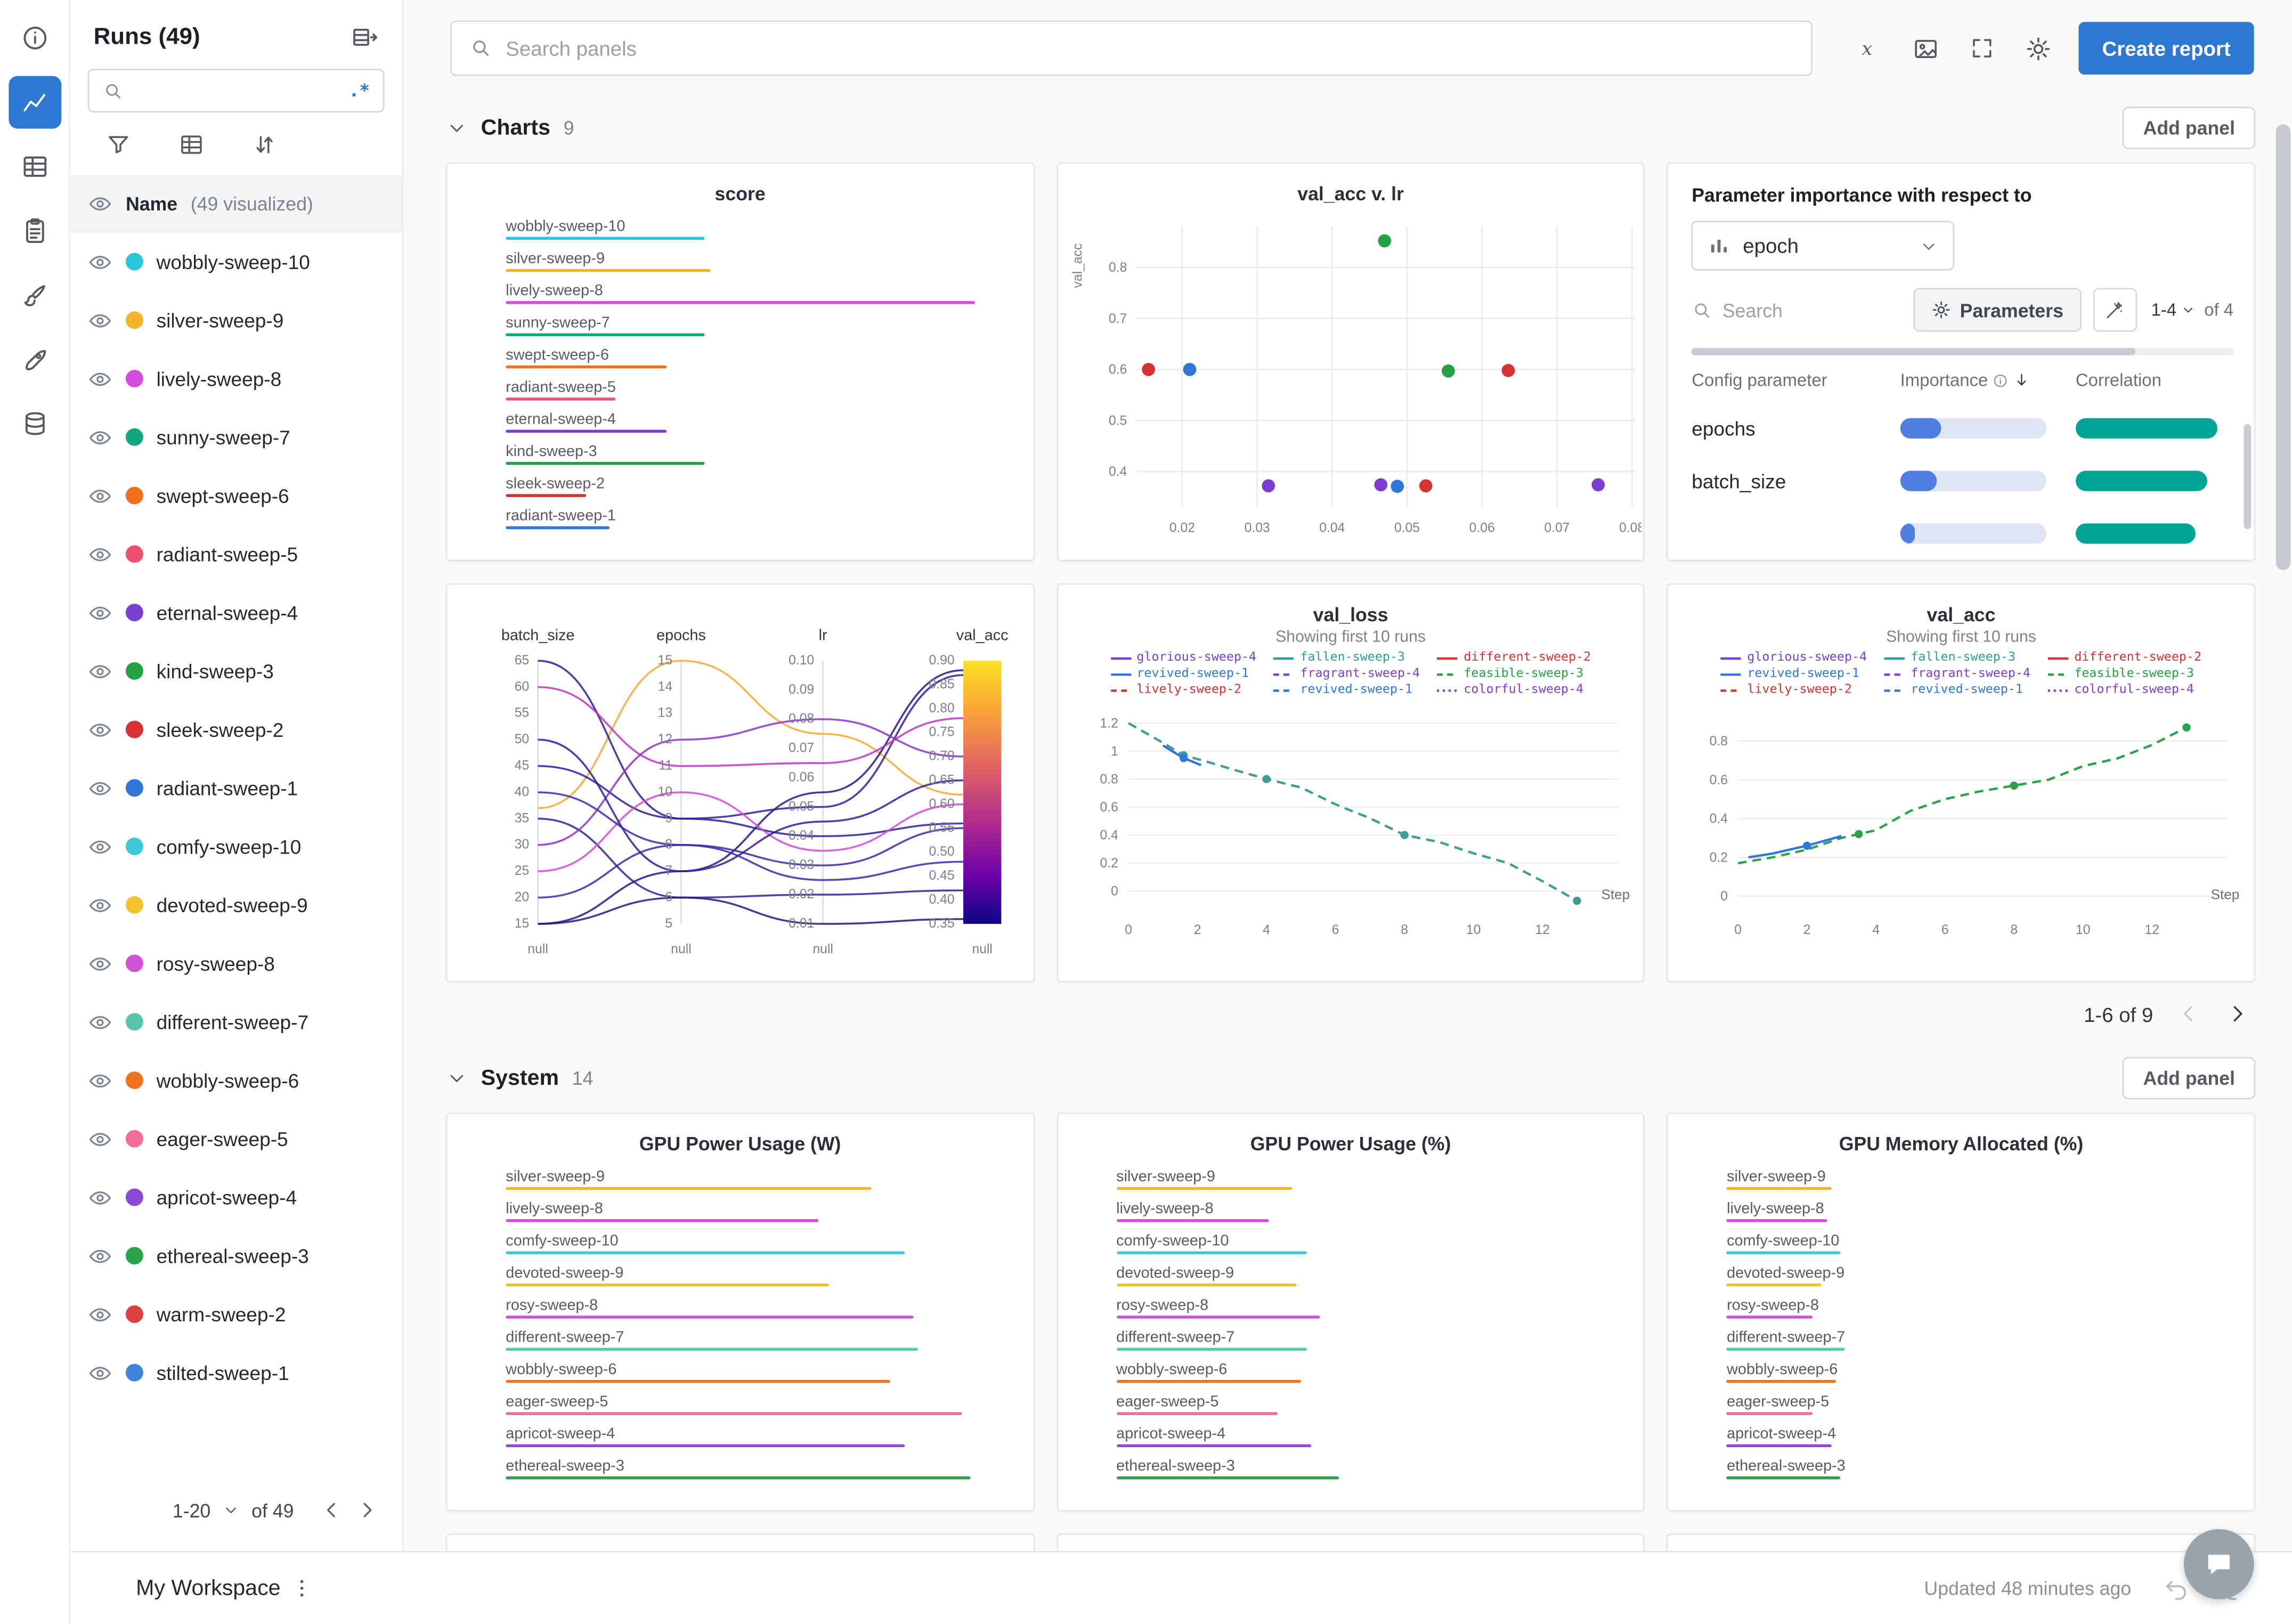 This screenshot has height=1624, width=2292. Describe the element at coordinates (208, 1588) in the screenshot. I see `workspace-name: My Workspace` at that location.